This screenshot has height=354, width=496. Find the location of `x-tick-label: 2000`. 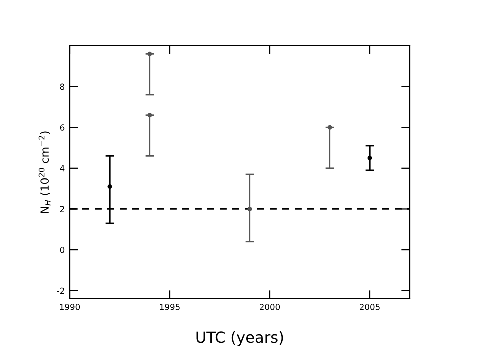

x-tick-label: 2000 is located at coordinates (270, 307).